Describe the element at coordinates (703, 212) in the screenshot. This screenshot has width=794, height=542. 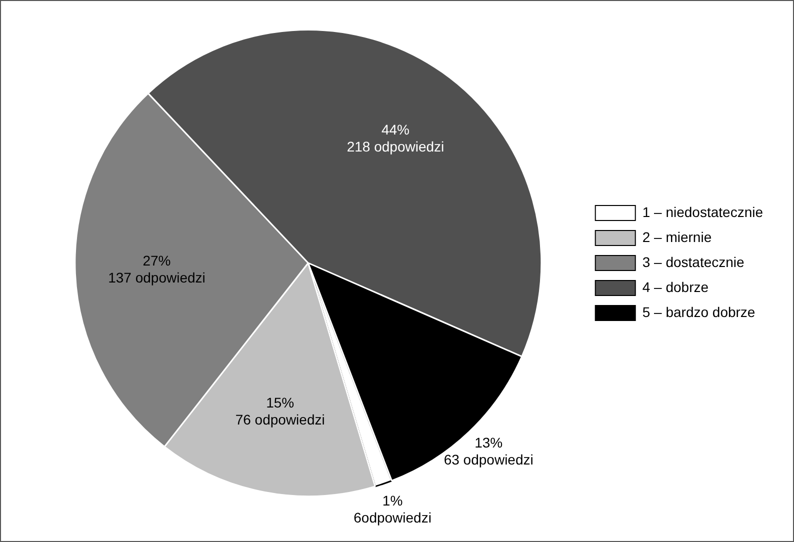
I see `legend-label: 1 – niedostatecznie` at that location.